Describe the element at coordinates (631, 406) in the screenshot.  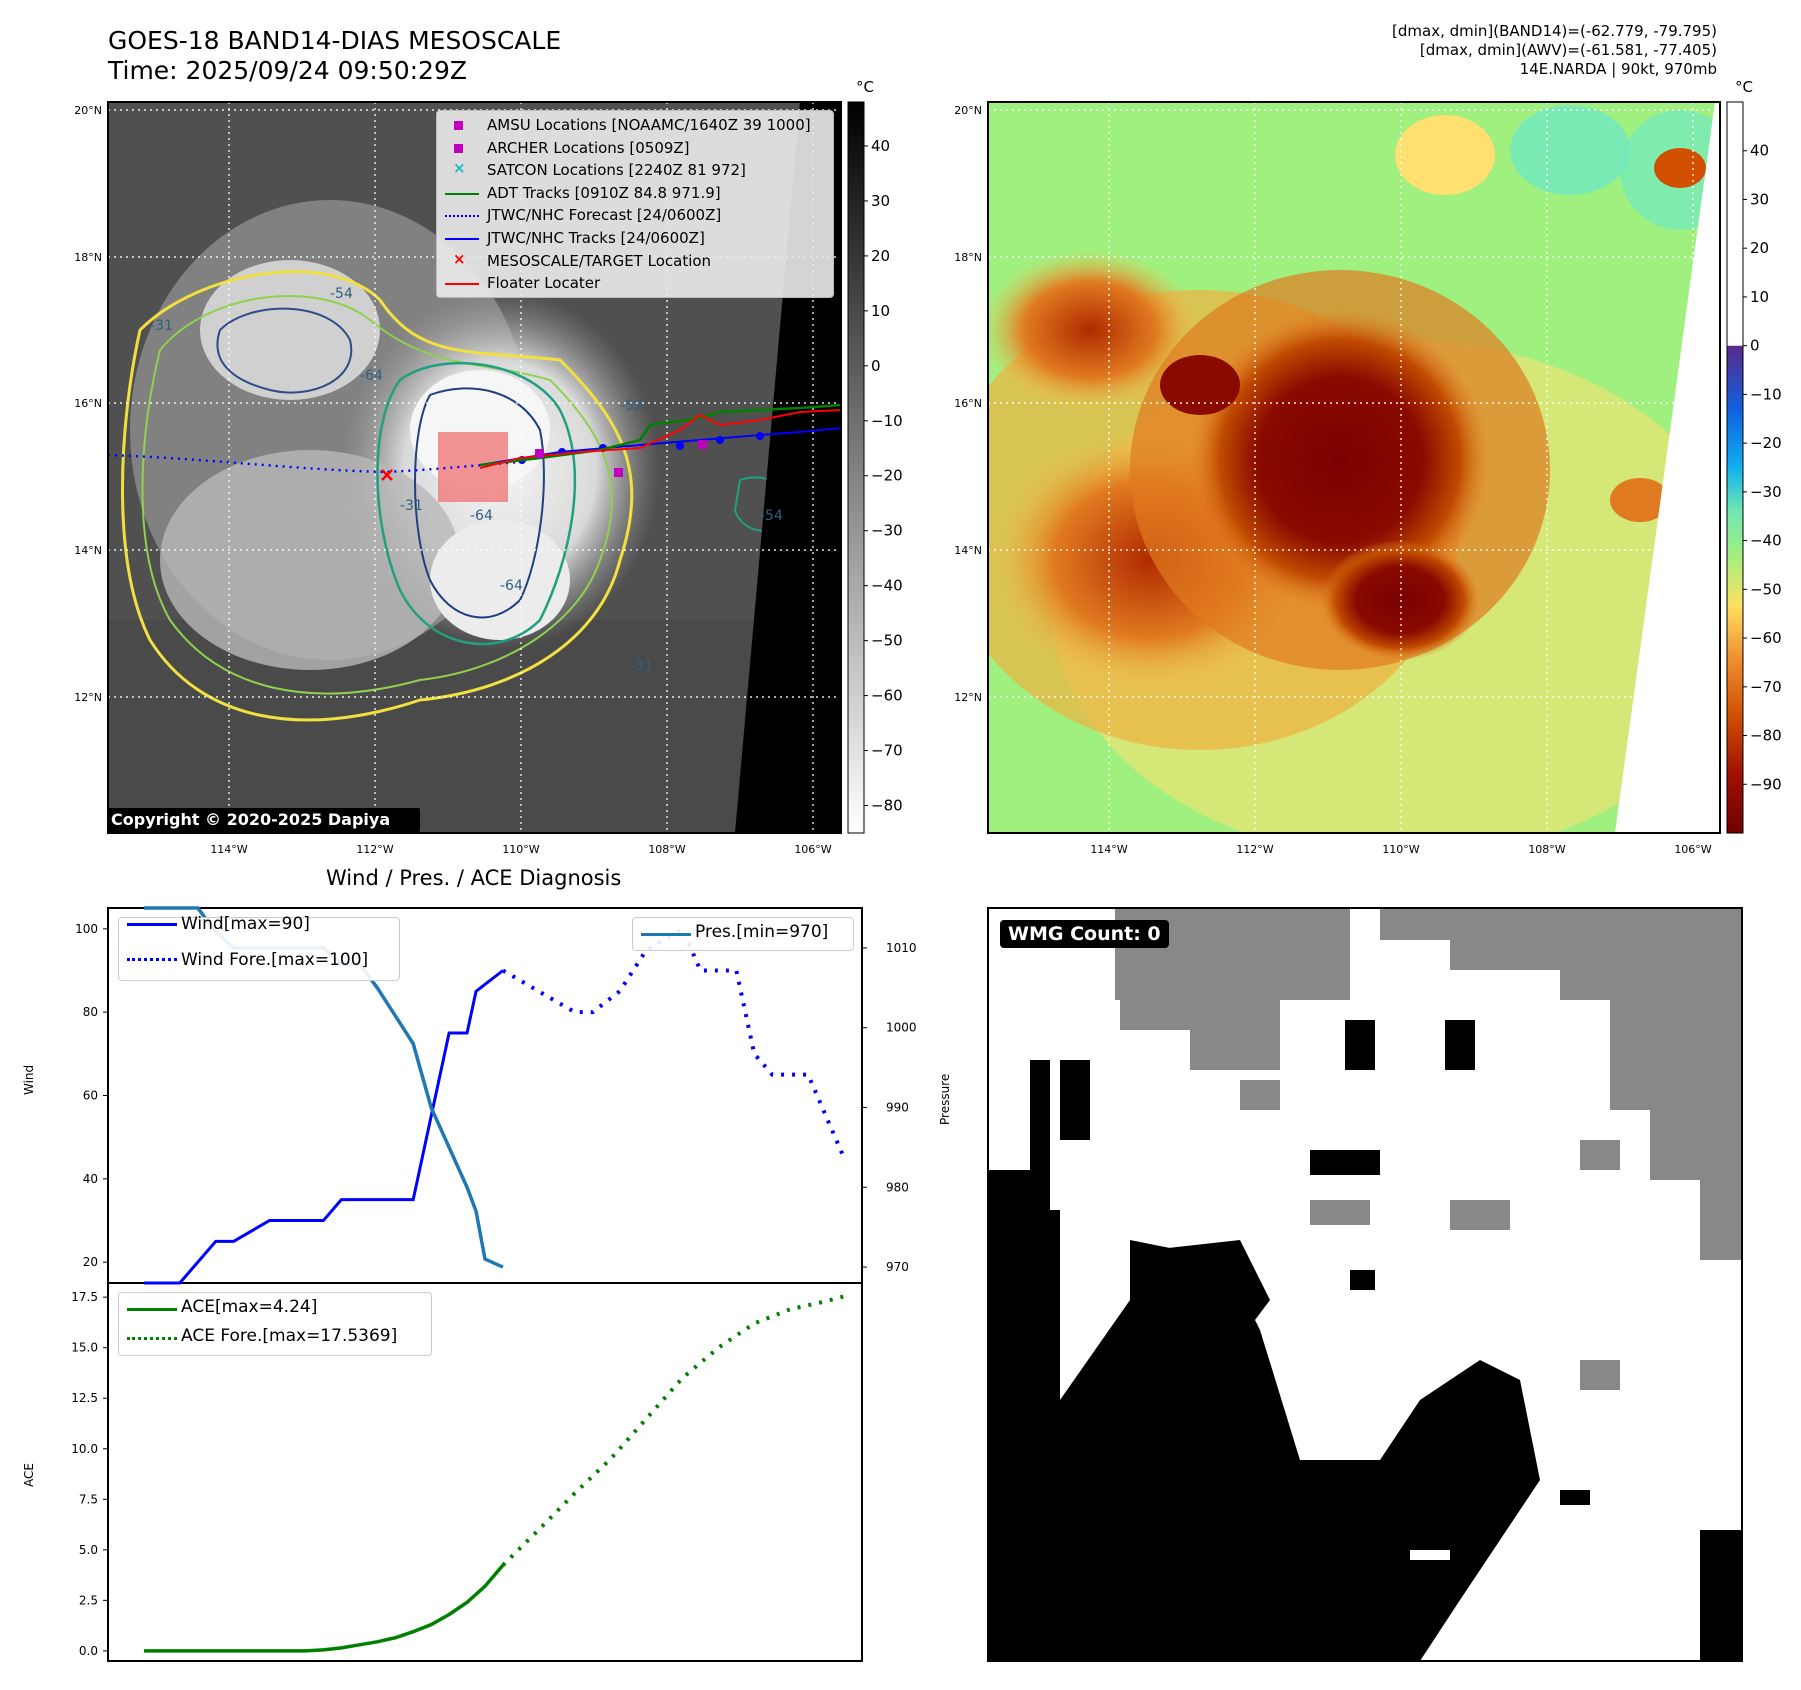
I see `contour-label: -52` at that location.